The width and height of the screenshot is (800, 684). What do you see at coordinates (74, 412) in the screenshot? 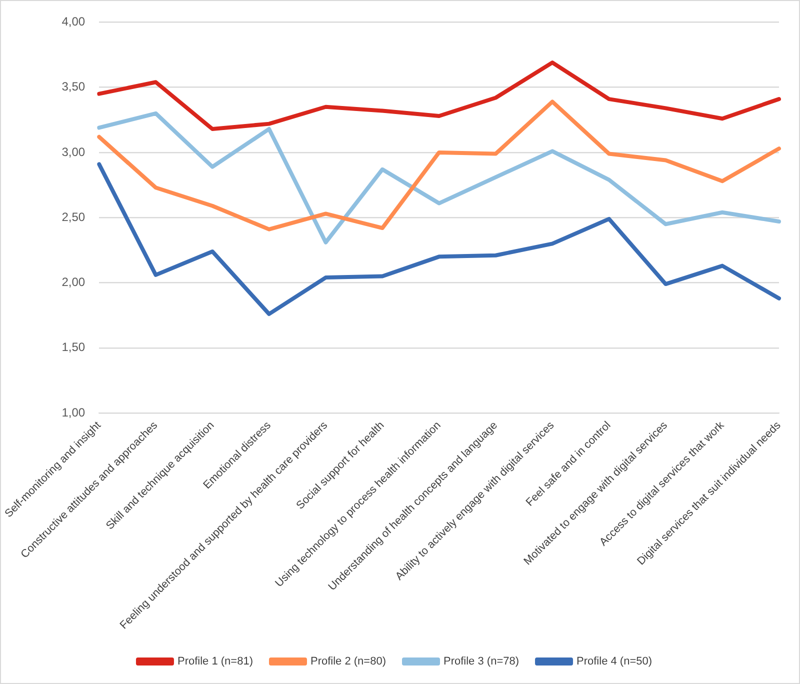
I see `y-tick-label: 1,00` at bounding box center [74, 412].